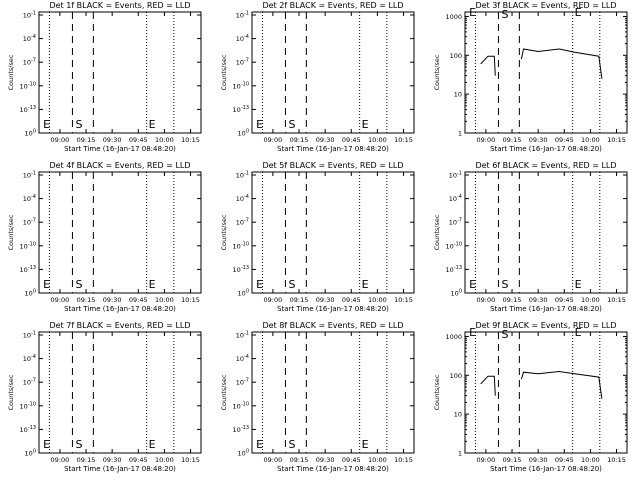 This screenshot has height=480, width=640. Describe the element at coordinates (545, 5) in the screenshot. I see `panel-title: Det 3f BLACK = Events, RED = LLD` at that location.